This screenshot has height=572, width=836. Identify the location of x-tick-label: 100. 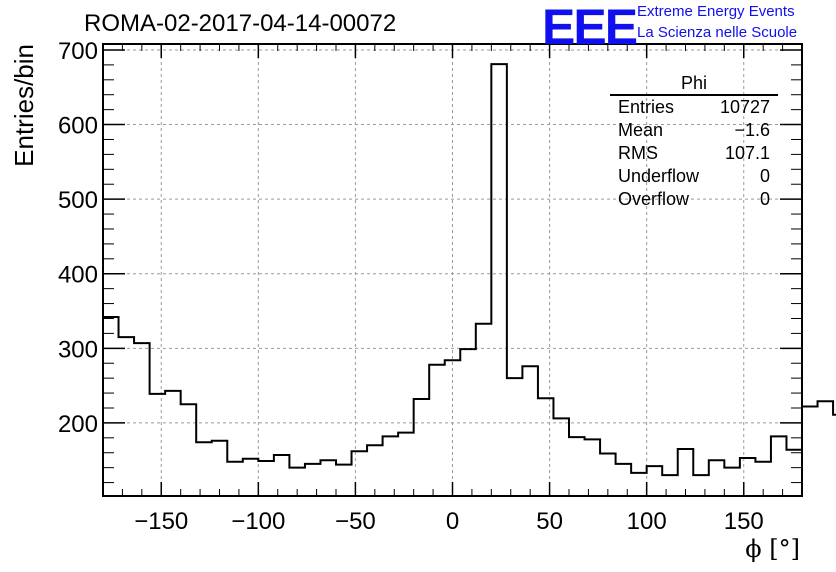
(647, 521).